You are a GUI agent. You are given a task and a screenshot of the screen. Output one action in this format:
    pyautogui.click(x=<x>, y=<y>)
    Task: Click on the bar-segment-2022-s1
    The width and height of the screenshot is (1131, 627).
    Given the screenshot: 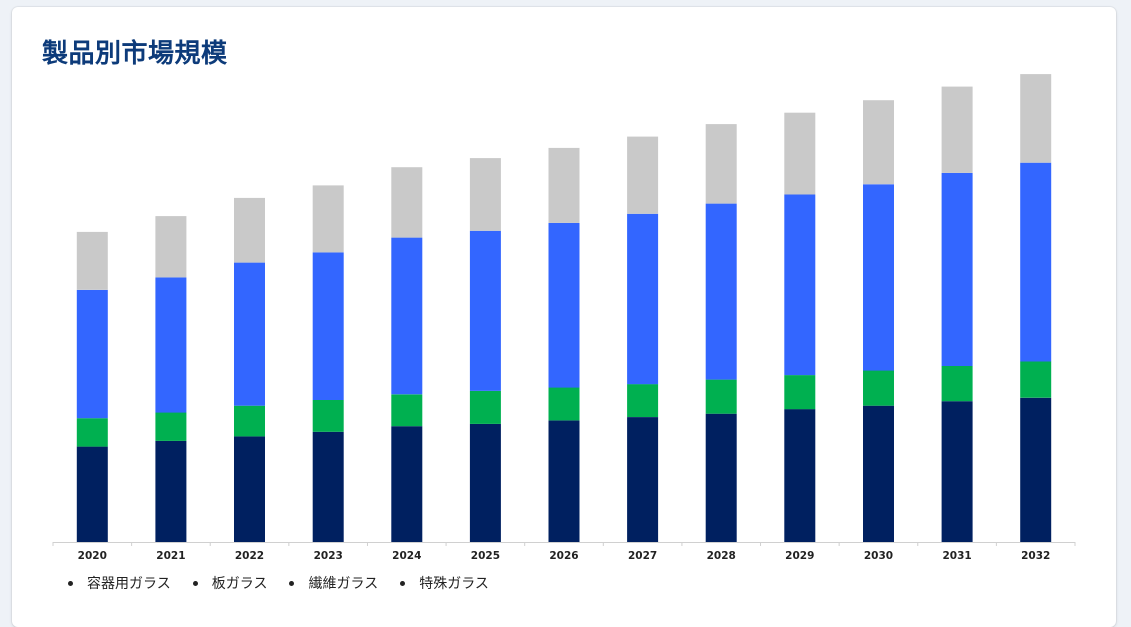 What is the action you would take?
    pyautogui.click(x=249, y=421)
    